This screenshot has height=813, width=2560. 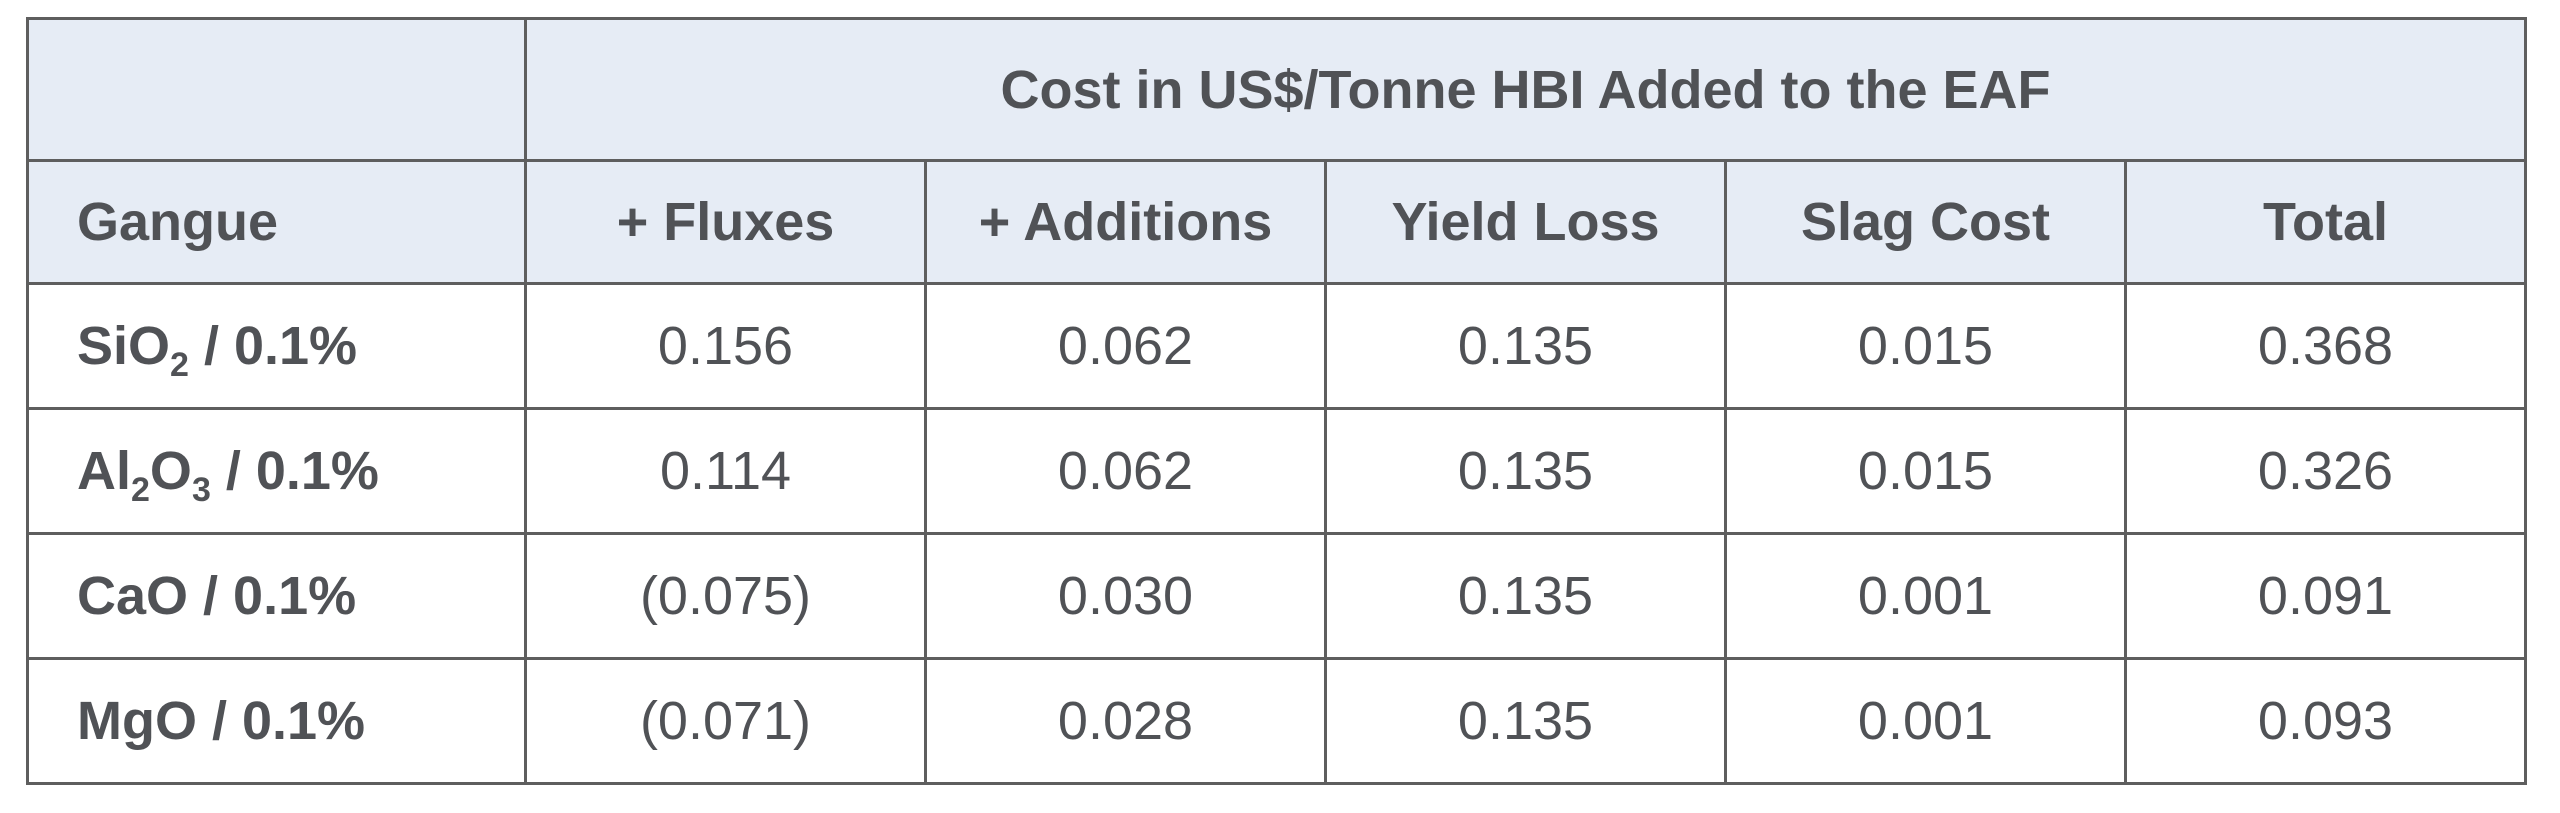 I want to click on cell-total: 0.368, so click(x=2325, y=346).